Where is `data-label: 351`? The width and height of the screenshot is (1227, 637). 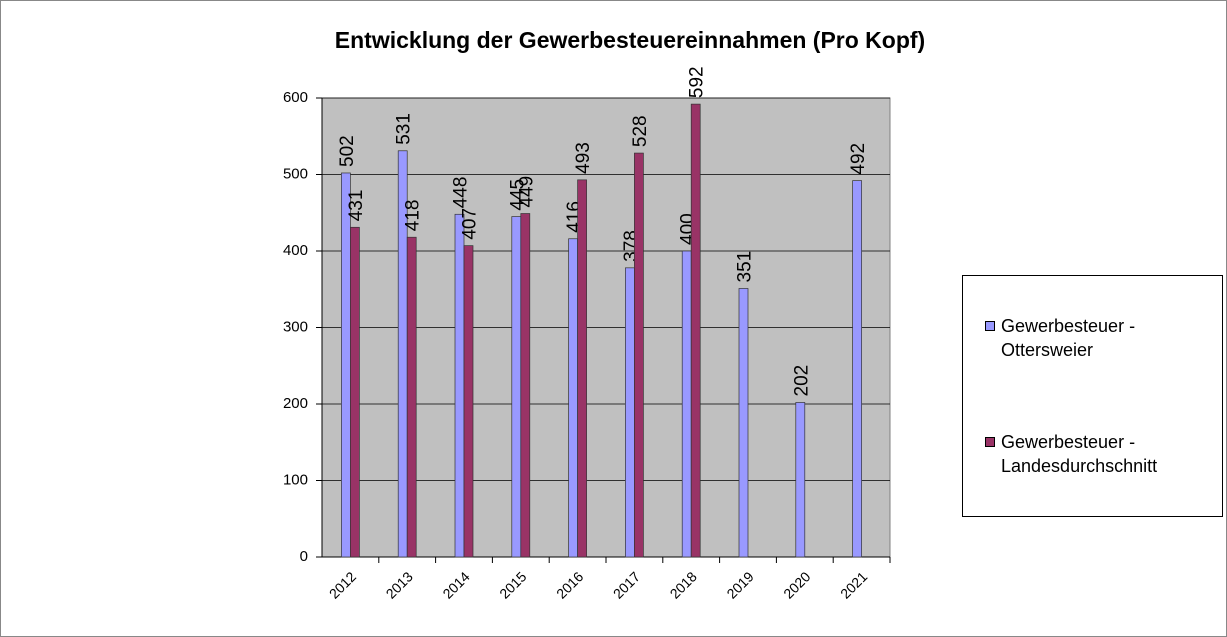
data-label: 351 is located at coordinates (745, 267).